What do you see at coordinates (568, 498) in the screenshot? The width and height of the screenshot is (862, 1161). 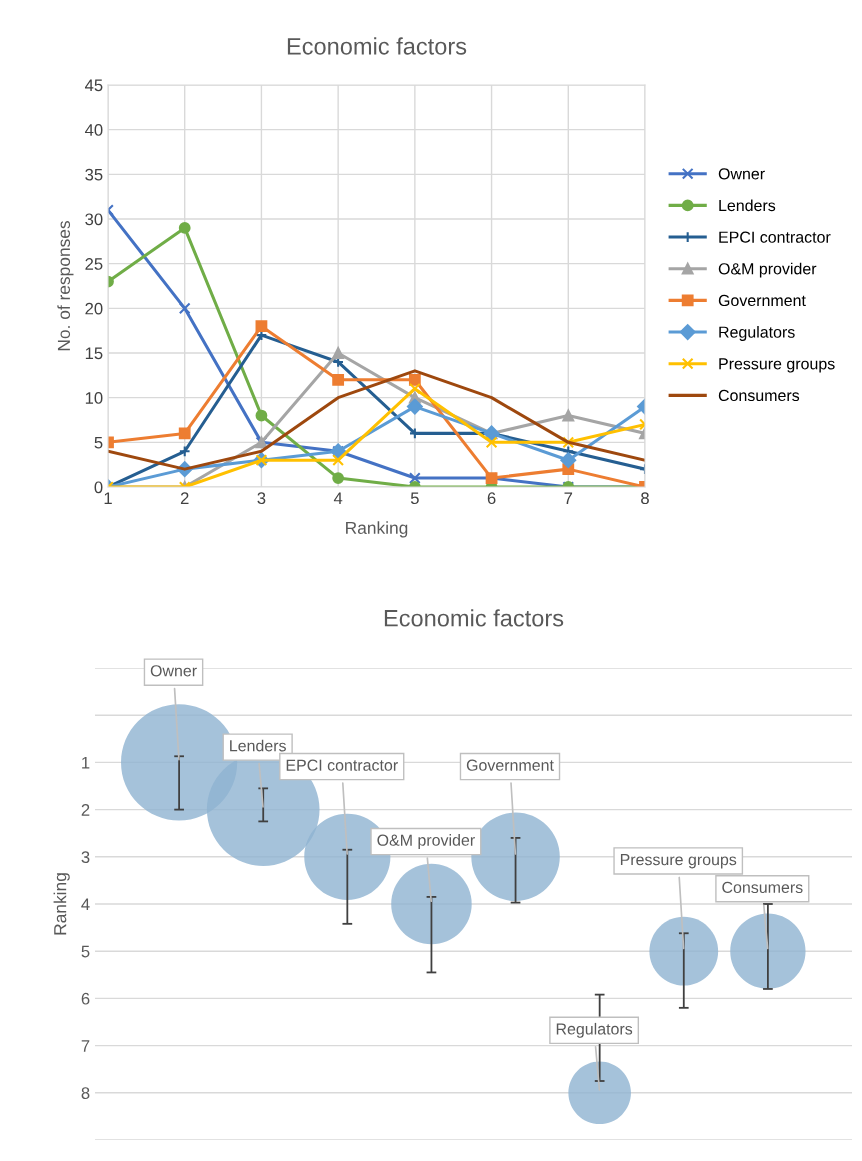 I see `x-tick-label: 7` at bounding box center [568, 498].